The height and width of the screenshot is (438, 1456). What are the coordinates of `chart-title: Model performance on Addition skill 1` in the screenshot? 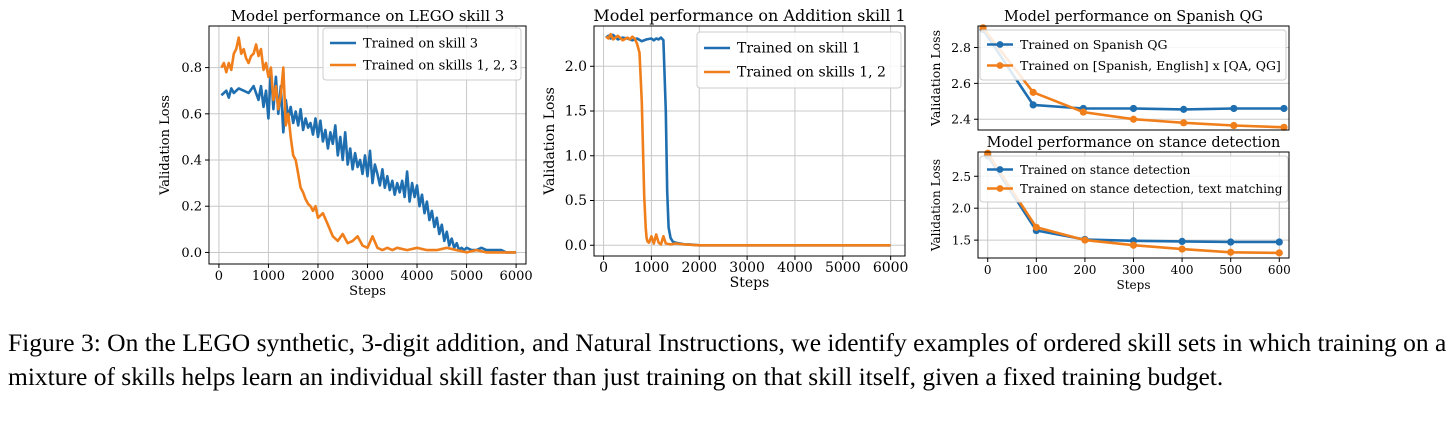 It's located at (749, 15).